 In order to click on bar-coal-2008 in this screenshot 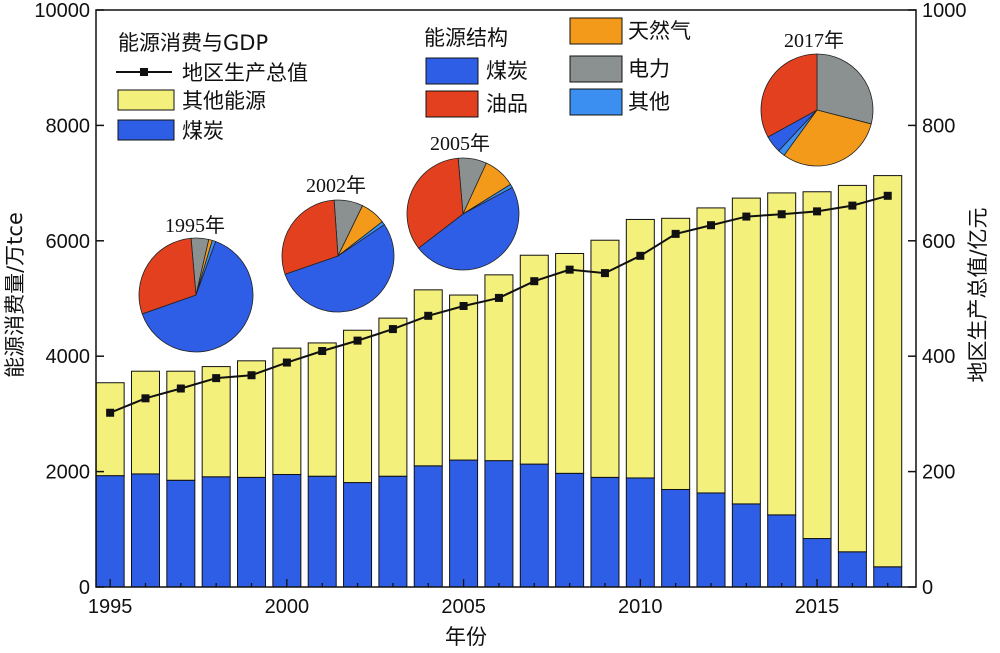, I will do `click(570, 530)`.